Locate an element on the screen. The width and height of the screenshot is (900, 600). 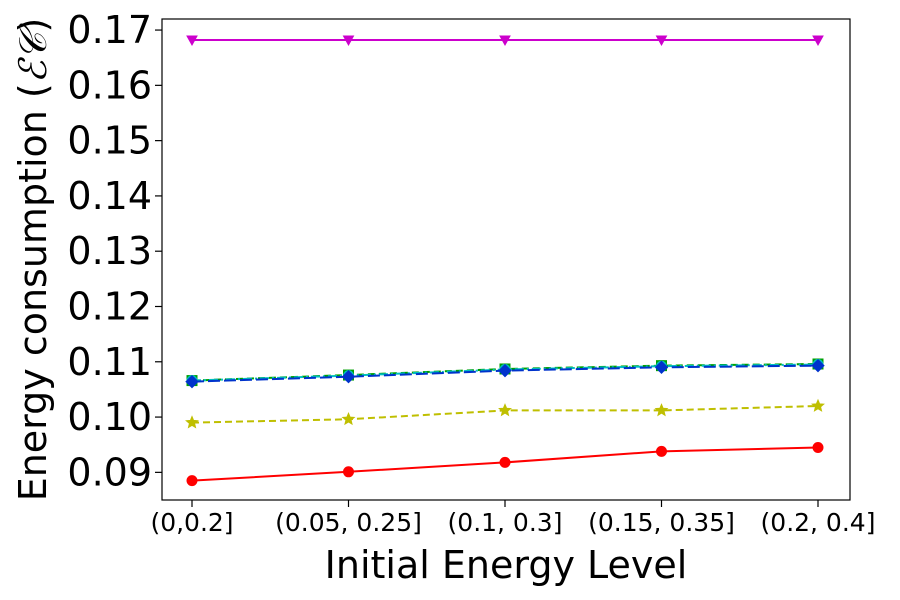
y-axis-label-suffix: ) is located at coordinates (33, 25).